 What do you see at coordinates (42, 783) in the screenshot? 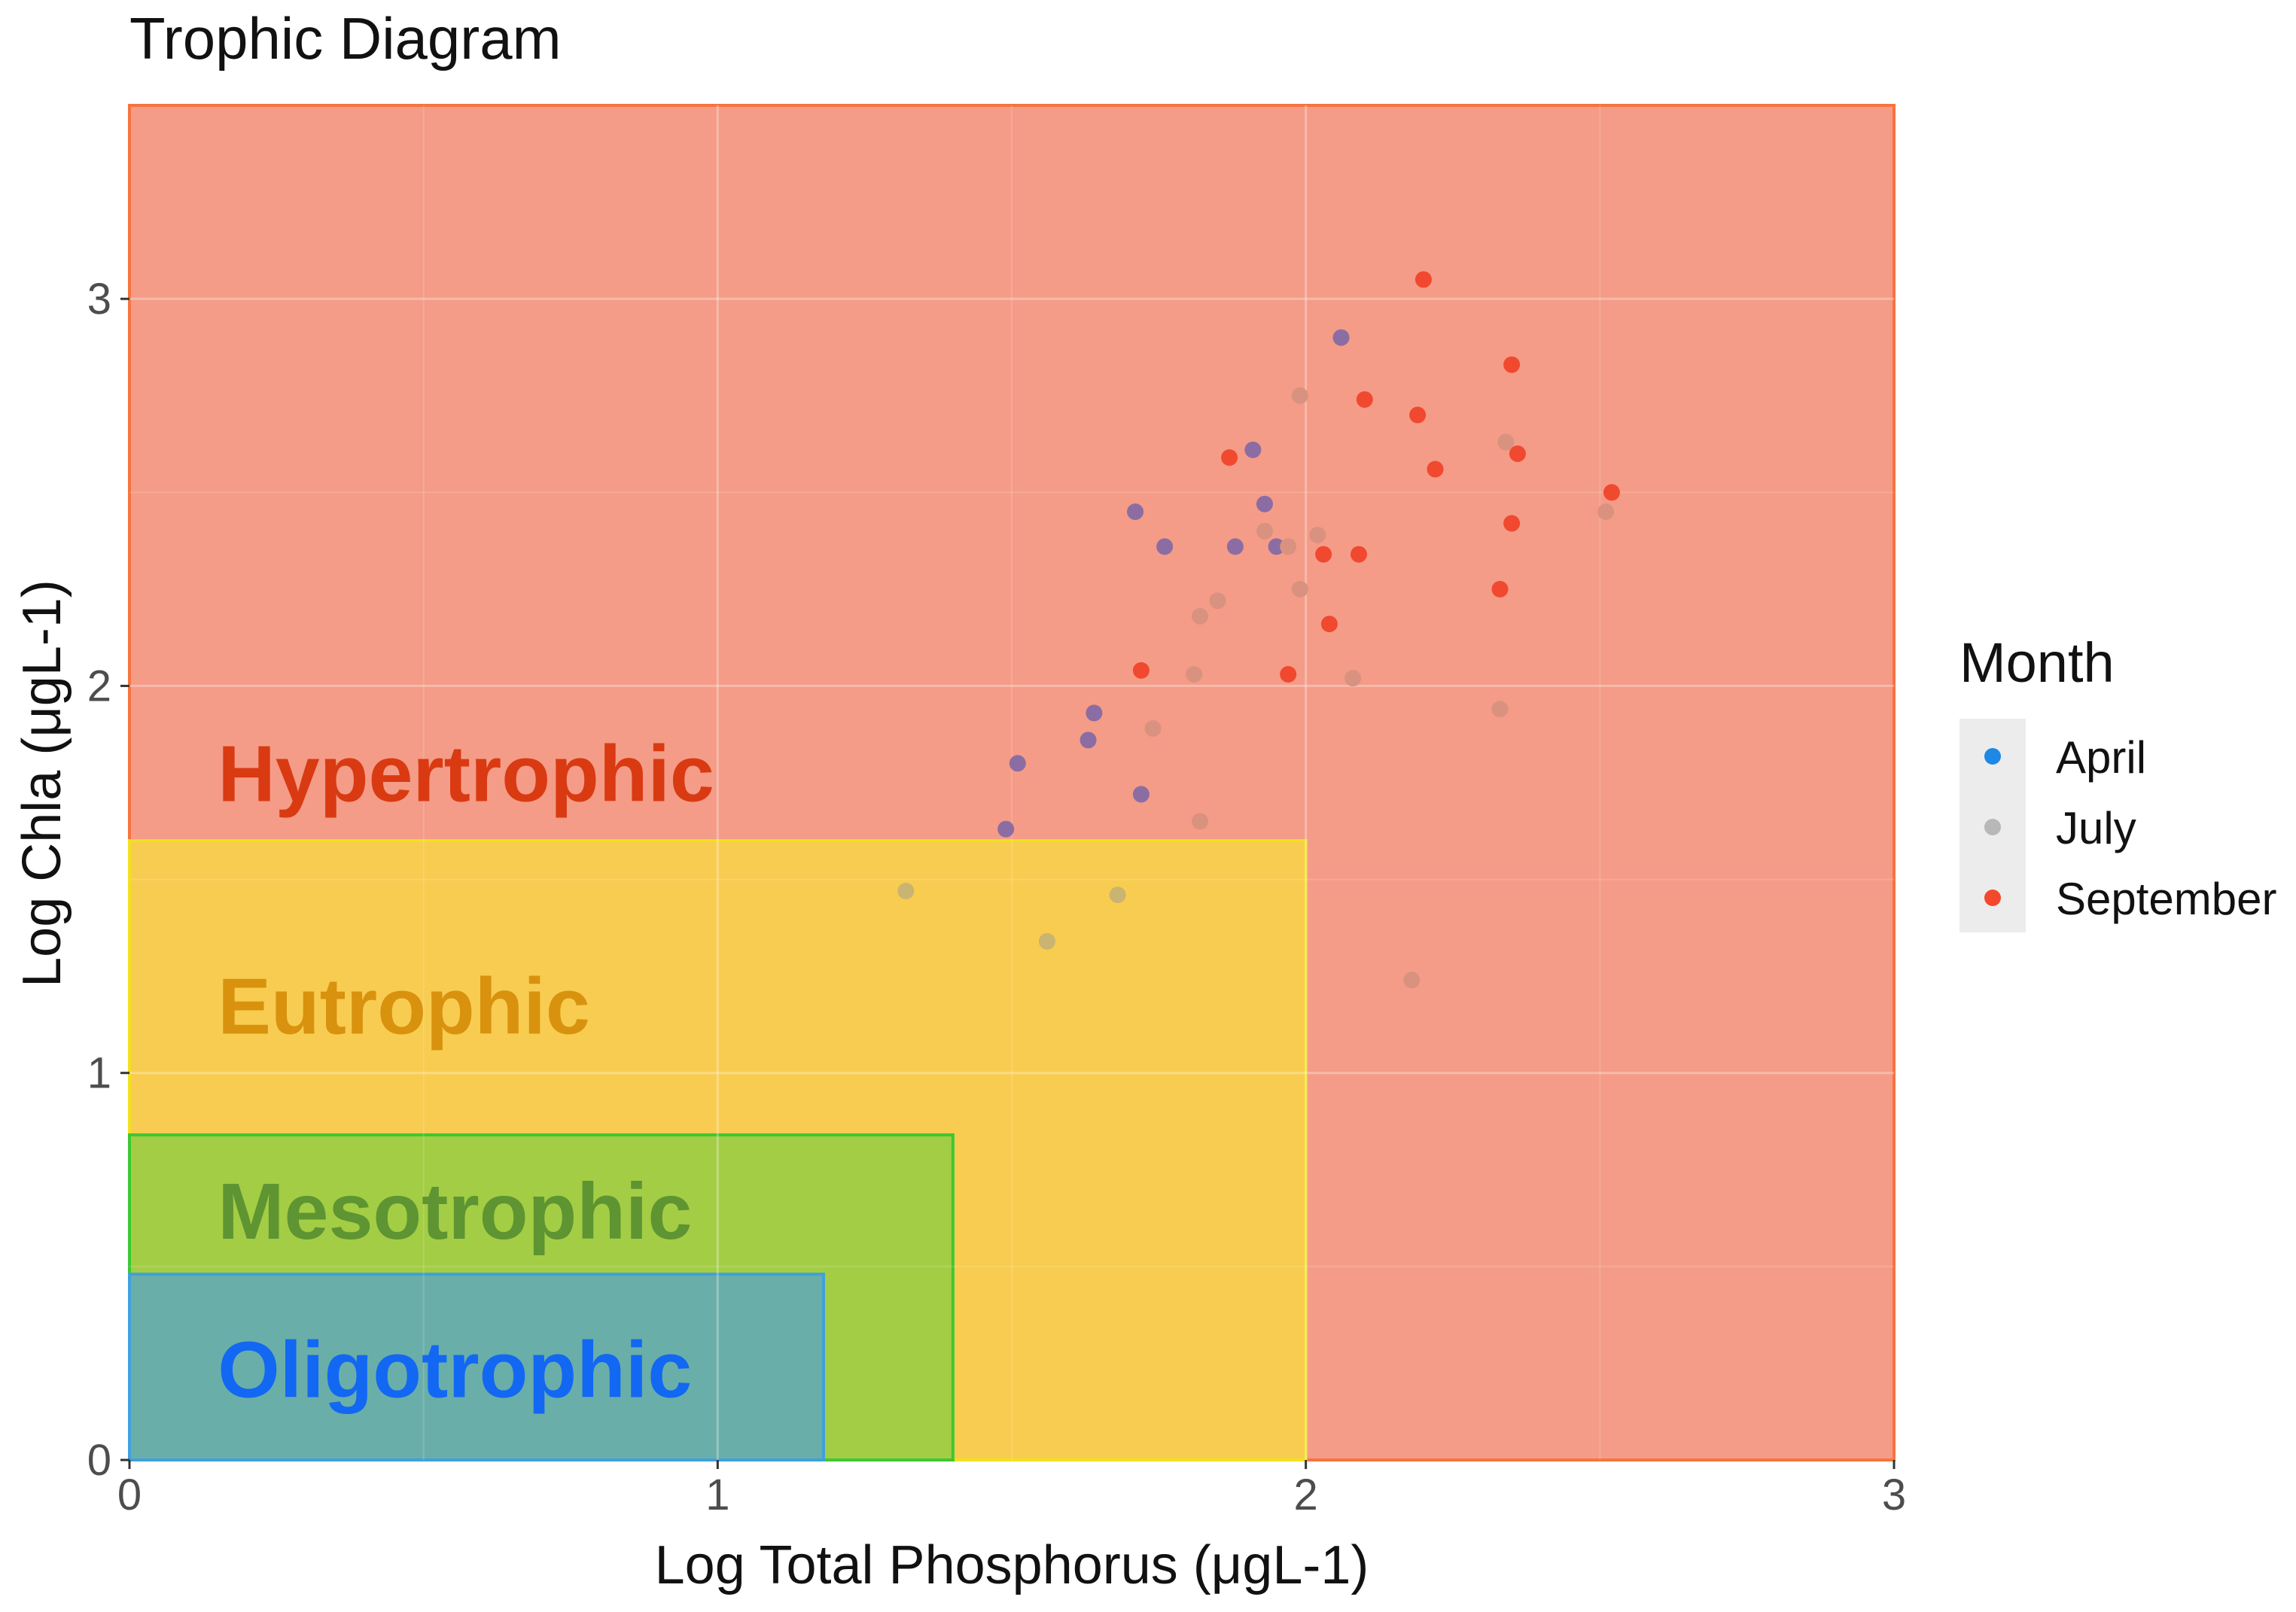
I see `y-axis-title: Log Chla (μgL-1)` at bounding box center [42, 783].